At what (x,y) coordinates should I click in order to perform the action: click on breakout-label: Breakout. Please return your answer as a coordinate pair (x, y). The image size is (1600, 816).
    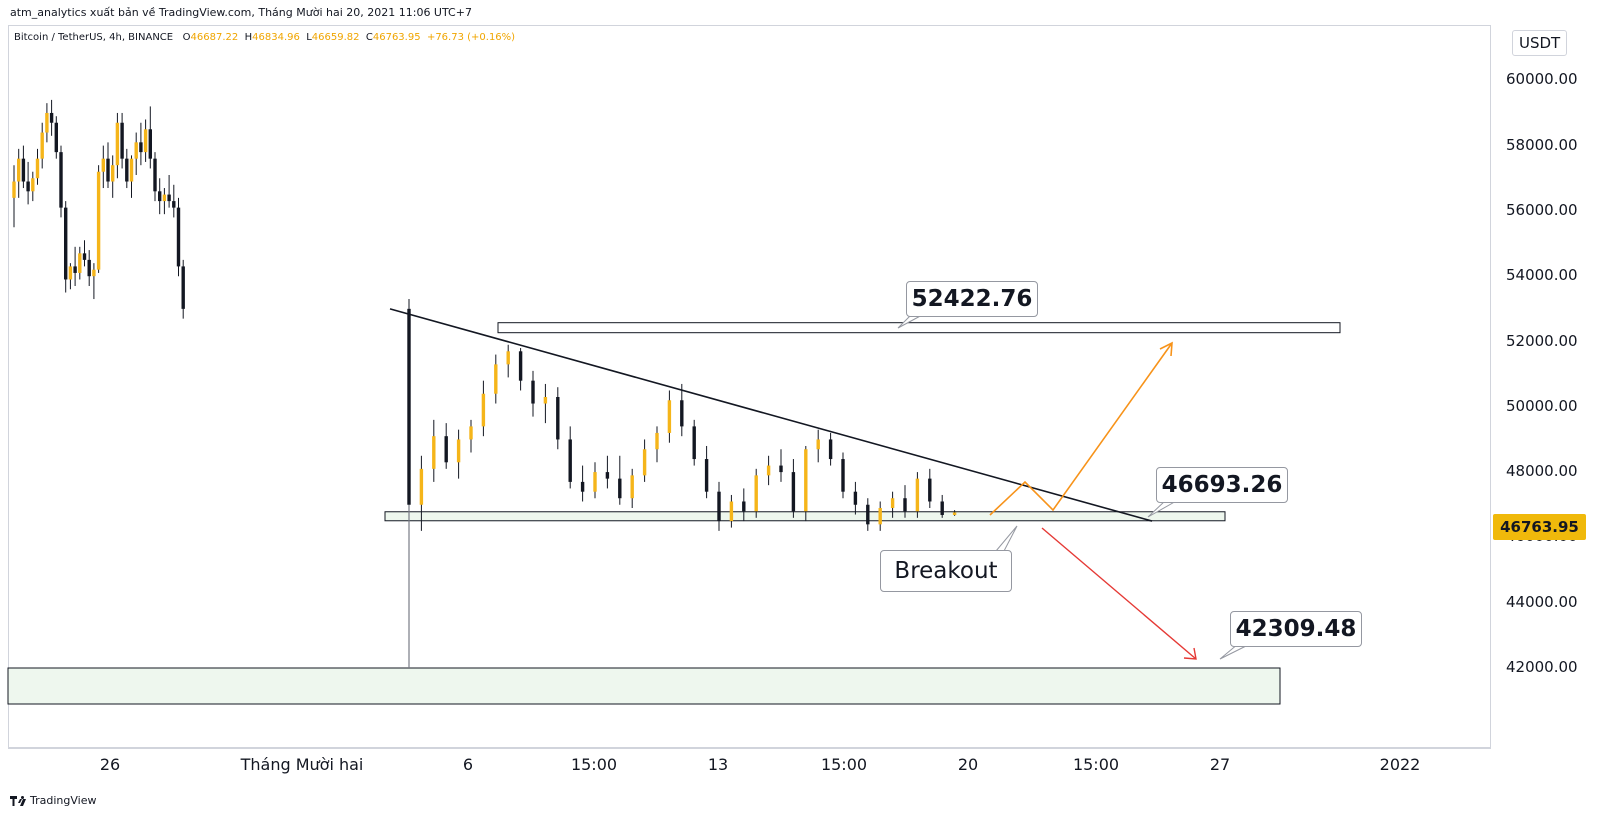
    Looking at the image, I should click on (946, 571).